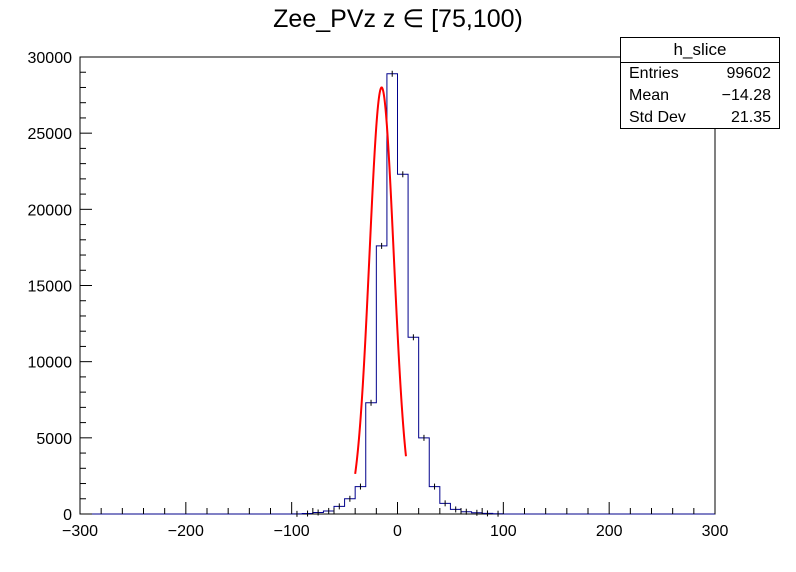  What do you see at coordinates (380, 280) in the screenshot?
I see `gaussian-fit-curve` at bounding box center [380, 280].